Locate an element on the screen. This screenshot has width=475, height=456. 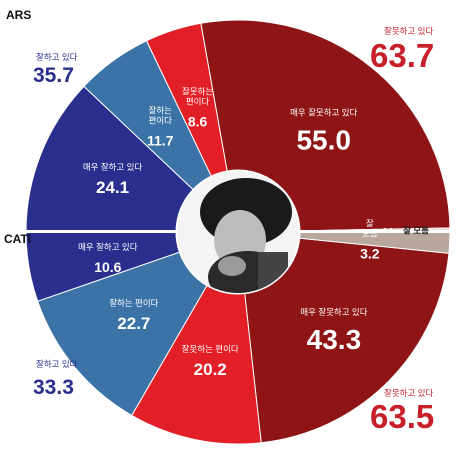
cati-slice-1-label: 잘하는 편이다 is located at coordinates (133, 303).